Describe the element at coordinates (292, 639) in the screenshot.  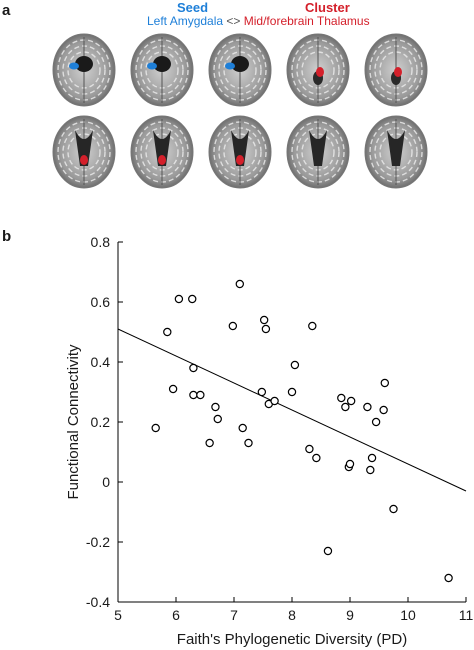
I see `x-axis-label: Faith's Phylogenetic Diversity (PD)` at that location.